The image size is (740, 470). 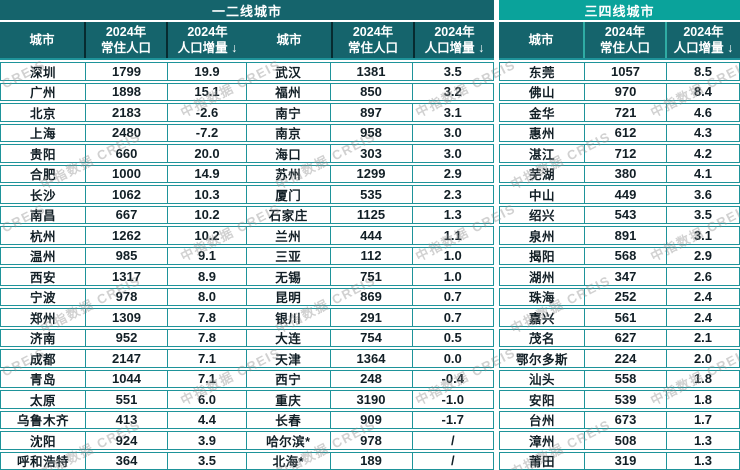 I want to click on cell-city: 武汉, so click(x=288, y=72).